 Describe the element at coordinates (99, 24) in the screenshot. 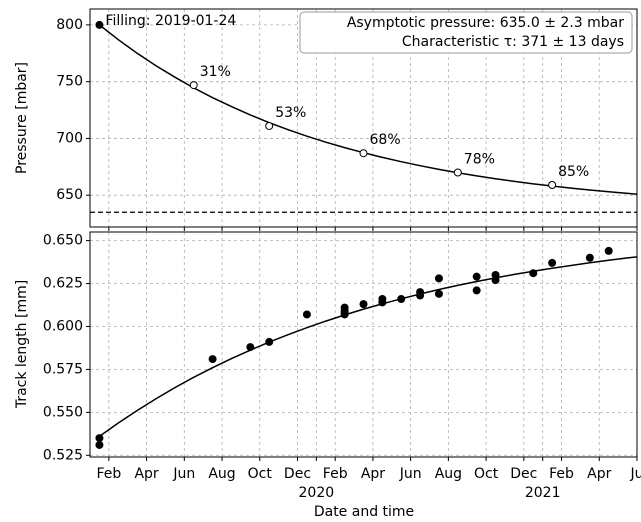

I see `filling-point` at that location.